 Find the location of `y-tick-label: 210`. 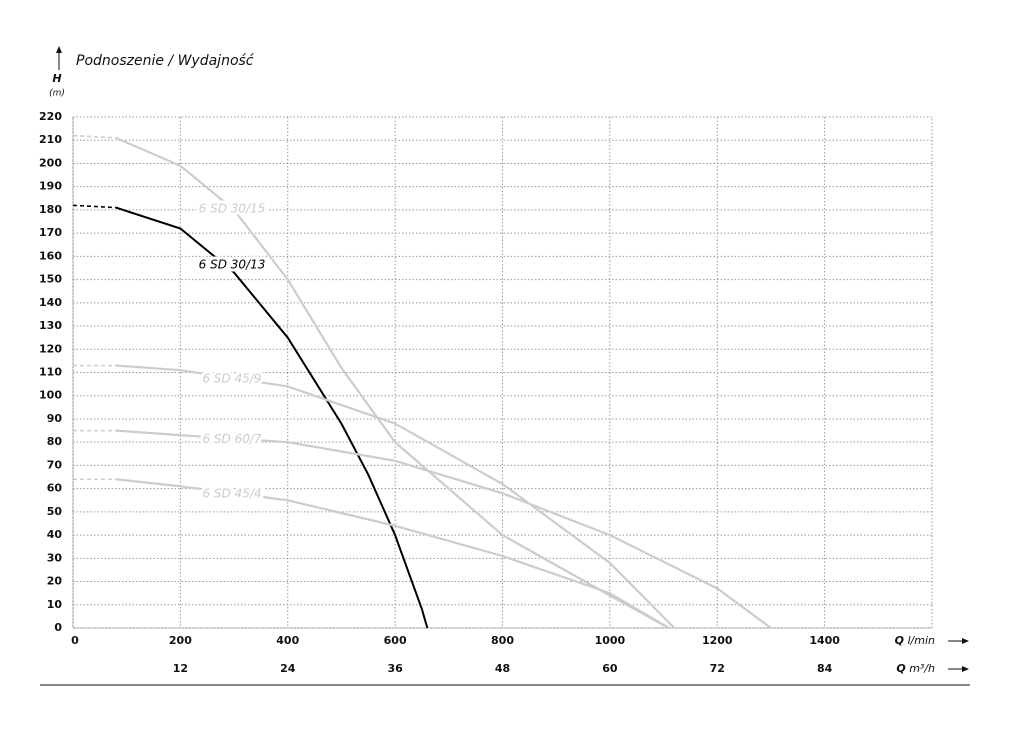

y-tick-label: 210 is located at coordinates (50, 139).